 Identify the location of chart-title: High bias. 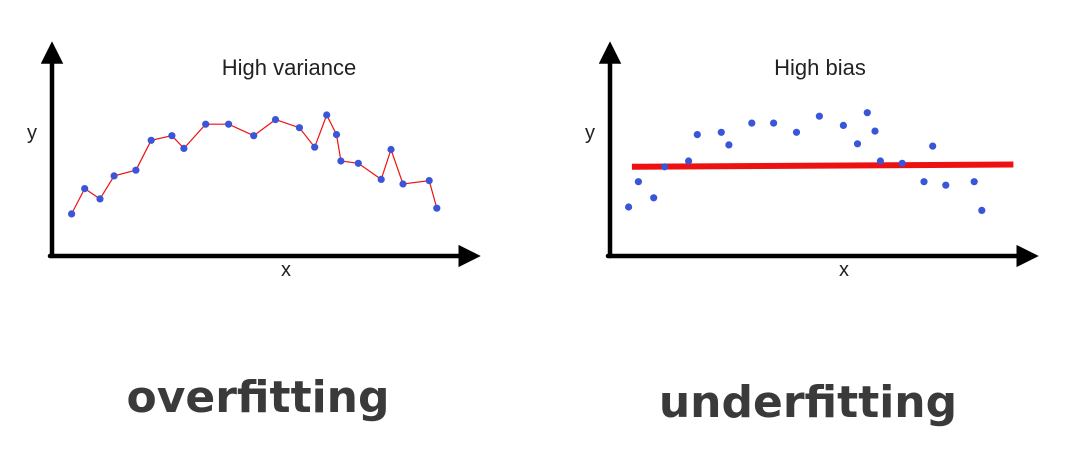
(820, 67).